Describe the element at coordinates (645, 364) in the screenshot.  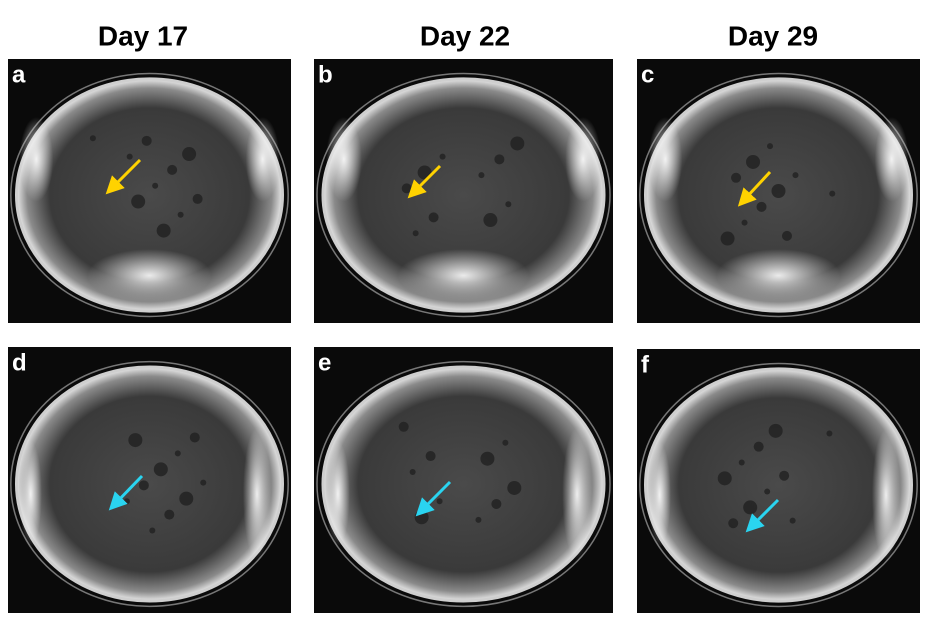
I see `panel-label: f` at that location.